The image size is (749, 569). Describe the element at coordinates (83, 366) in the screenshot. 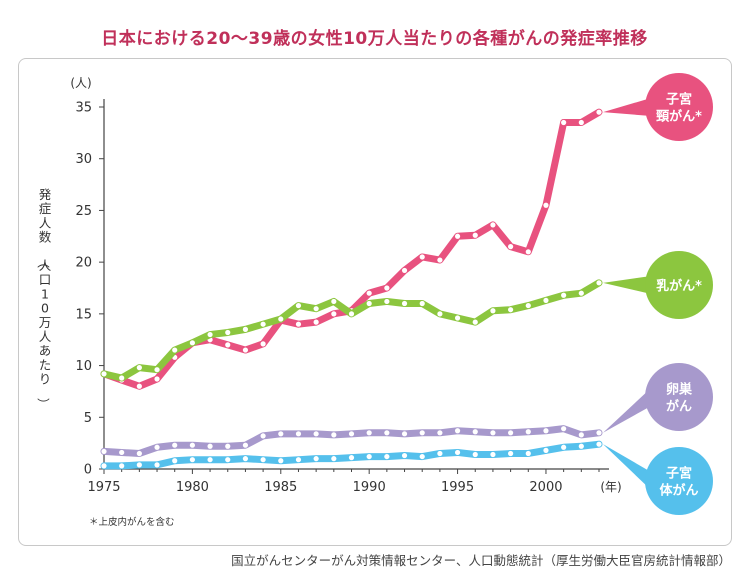

I see `y-tick-label: 10` at that location.